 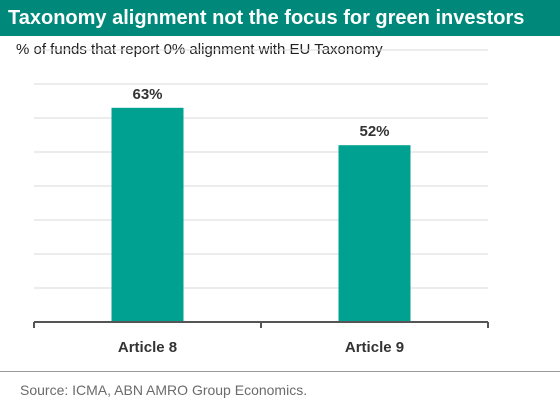 I want to click on x-tick-label: Article 8, so click(x=147, y=347).